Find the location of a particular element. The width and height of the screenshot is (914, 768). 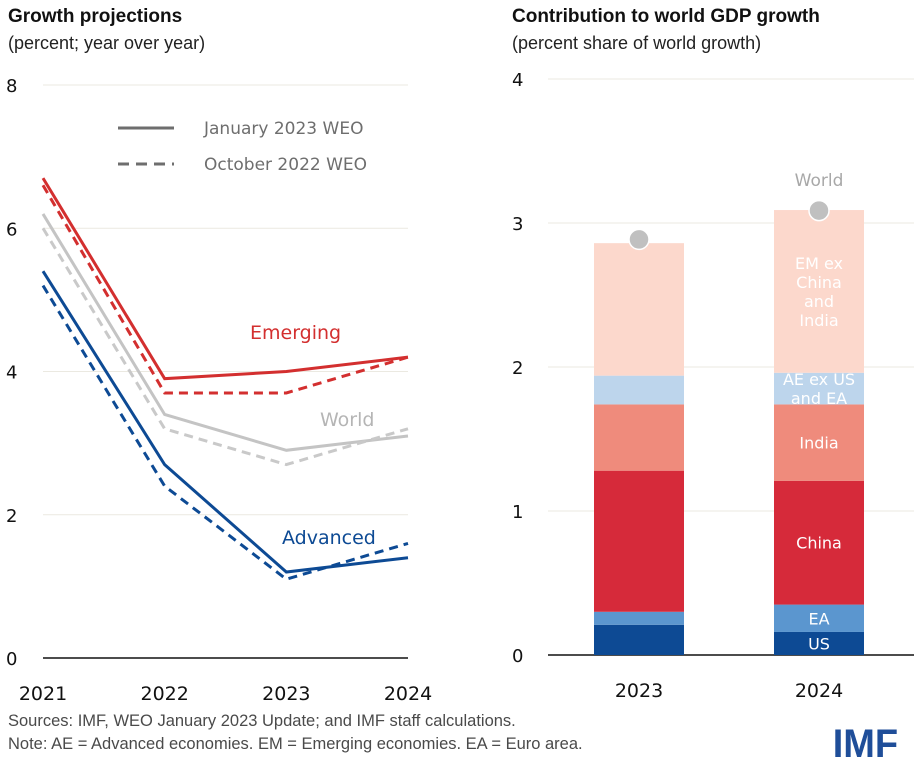

bar-segment-em-ex-china-and-india-2024 is located at coordinates (819, 291).